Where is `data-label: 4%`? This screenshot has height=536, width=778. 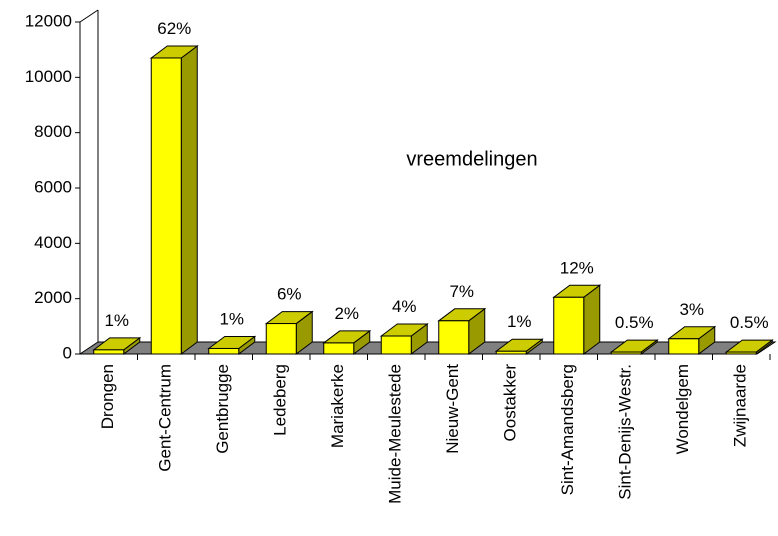 data-label: 4% is located at coordinates (404, 306).